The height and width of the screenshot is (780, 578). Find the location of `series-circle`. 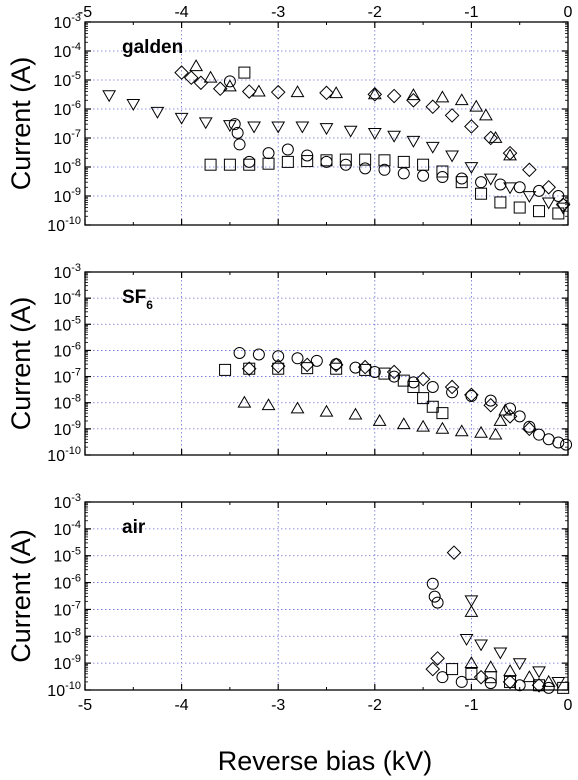

series-circle is located at coordinates (403, 398).